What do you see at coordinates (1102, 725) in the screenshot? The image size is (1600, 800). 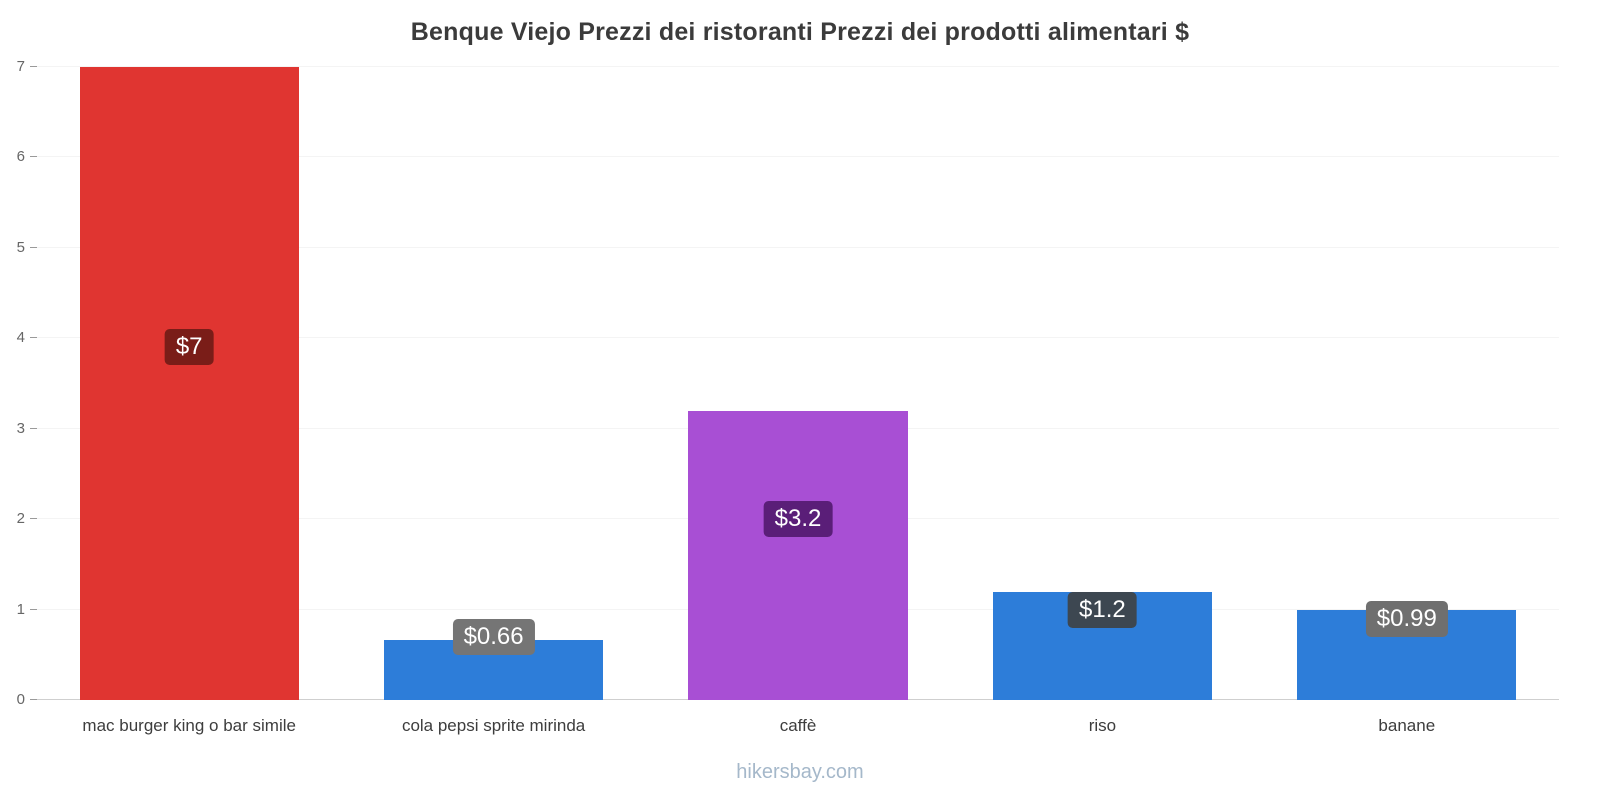 I see `x-axis-category-label: riso` at bounding box center [1102, 725].